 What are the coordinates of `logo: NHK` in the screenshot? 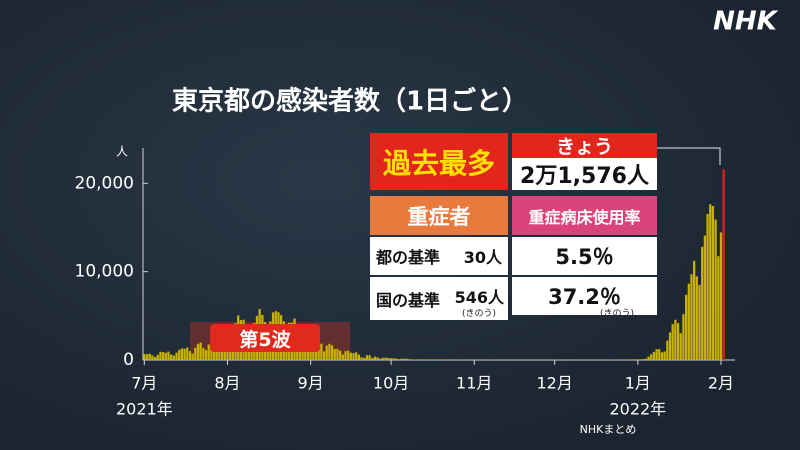 It's located at (746, 22).